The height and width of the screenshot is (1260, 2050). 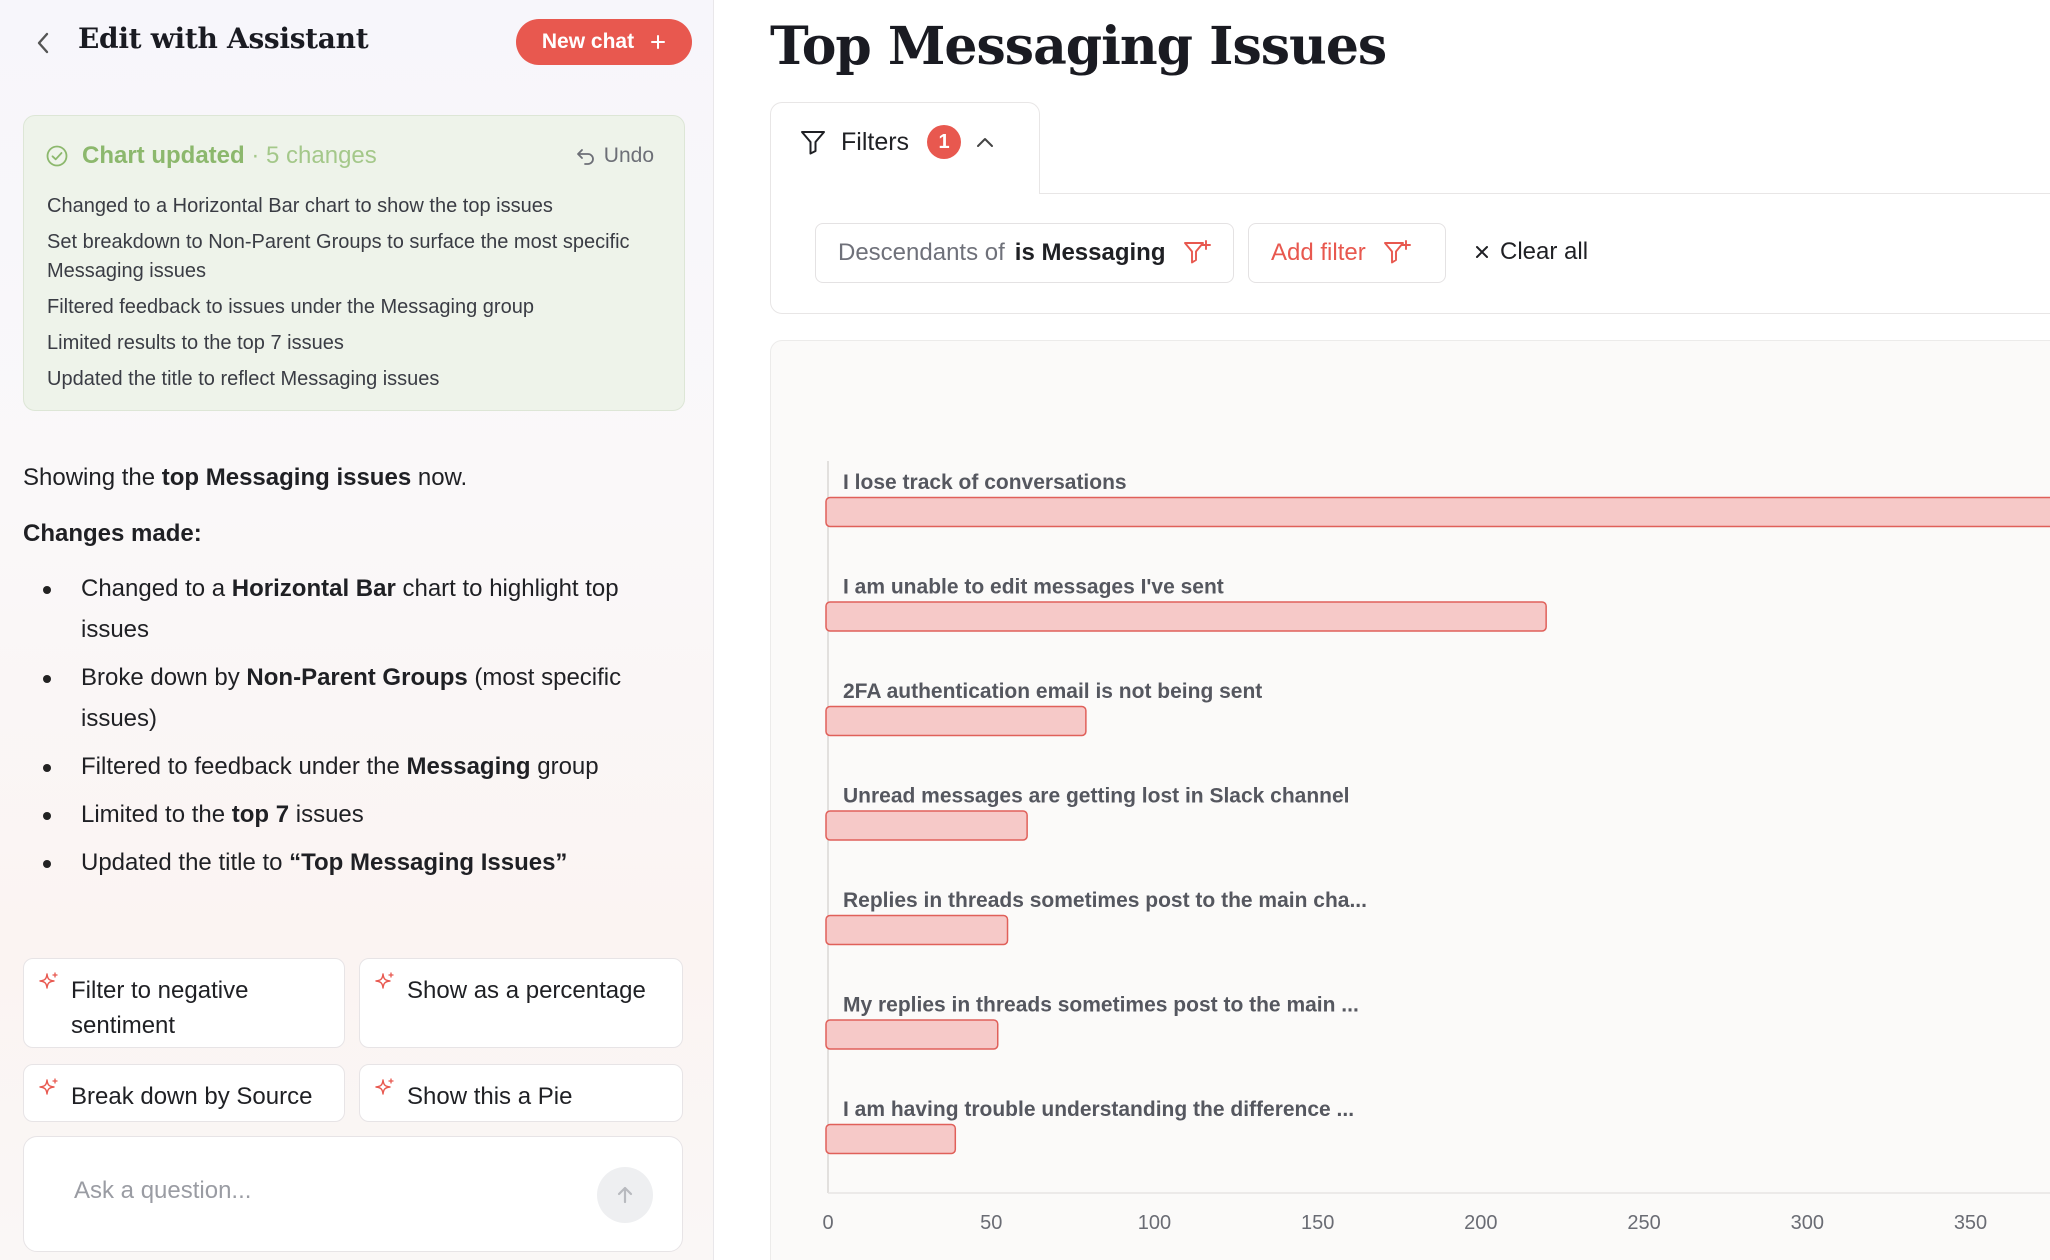 I want to click on undo-icon, so click(x=585, y=157).